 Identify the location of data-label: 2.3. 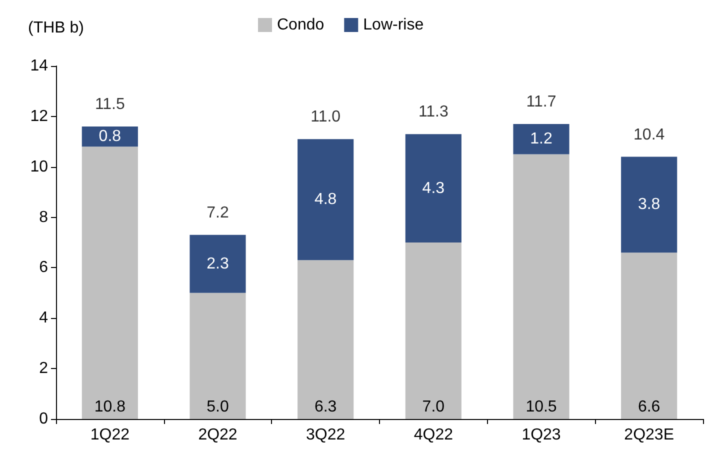
(217, 263).